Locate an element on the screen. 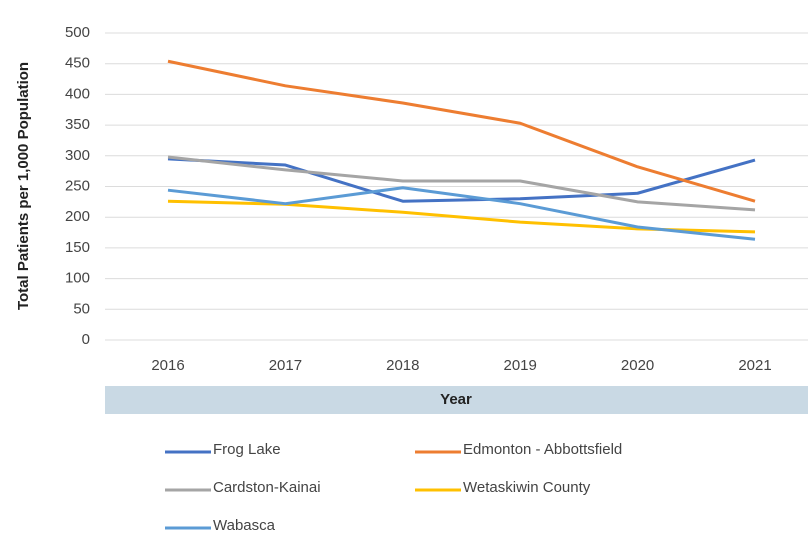 The image size is (808, 536). y-tick-label: 350 is located at coordinates (77, 124).